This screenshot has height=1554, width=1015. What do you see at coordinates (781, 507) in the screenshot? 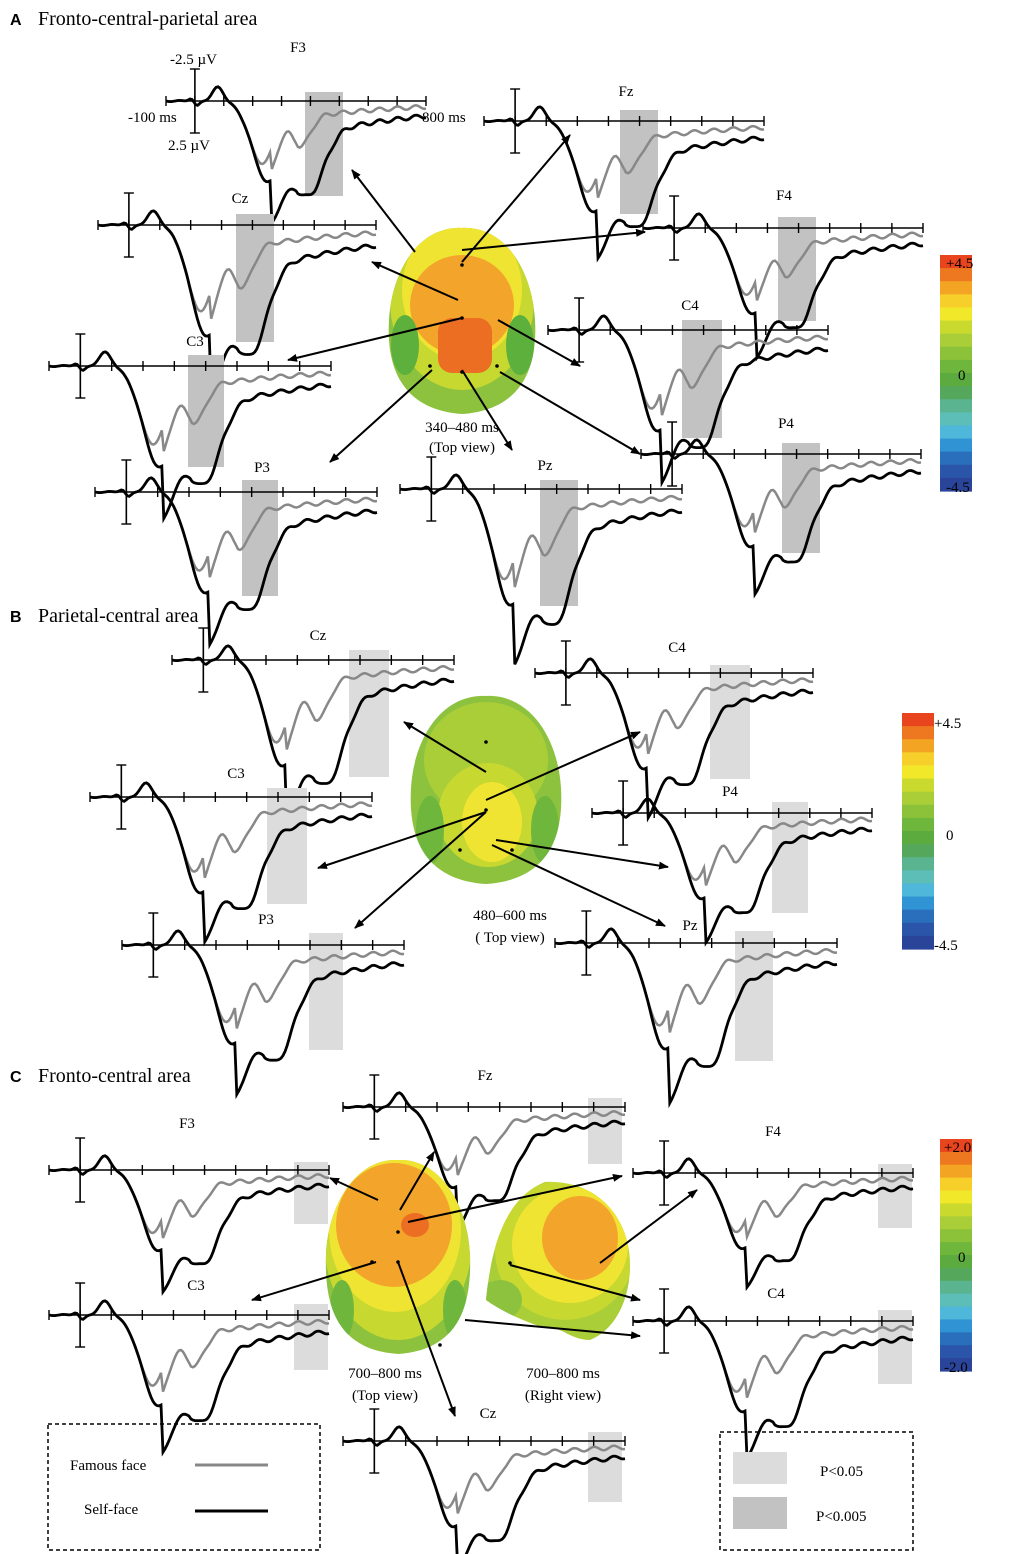
I see `erp-plot-a-p4: P4` at bounding box center [781, 507].